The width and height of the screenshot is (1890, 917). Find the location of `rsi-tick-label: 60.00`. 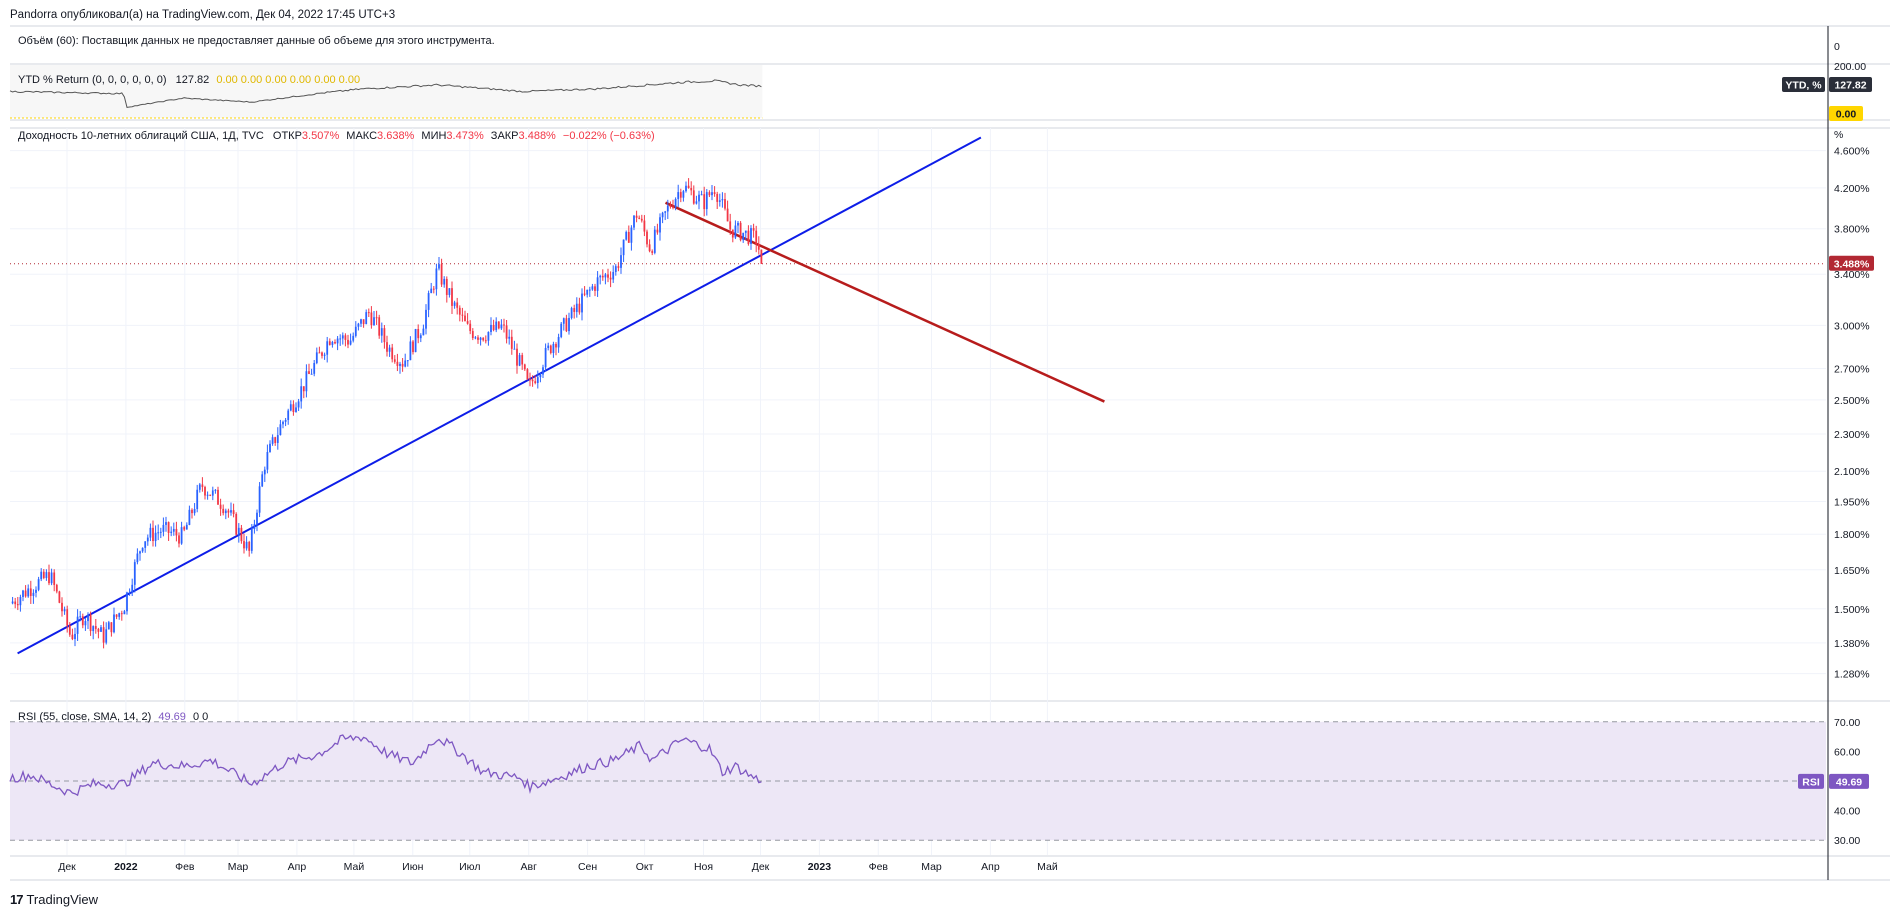

rsi-tick-label: 60.00 is located at coordinates (1847, 752).